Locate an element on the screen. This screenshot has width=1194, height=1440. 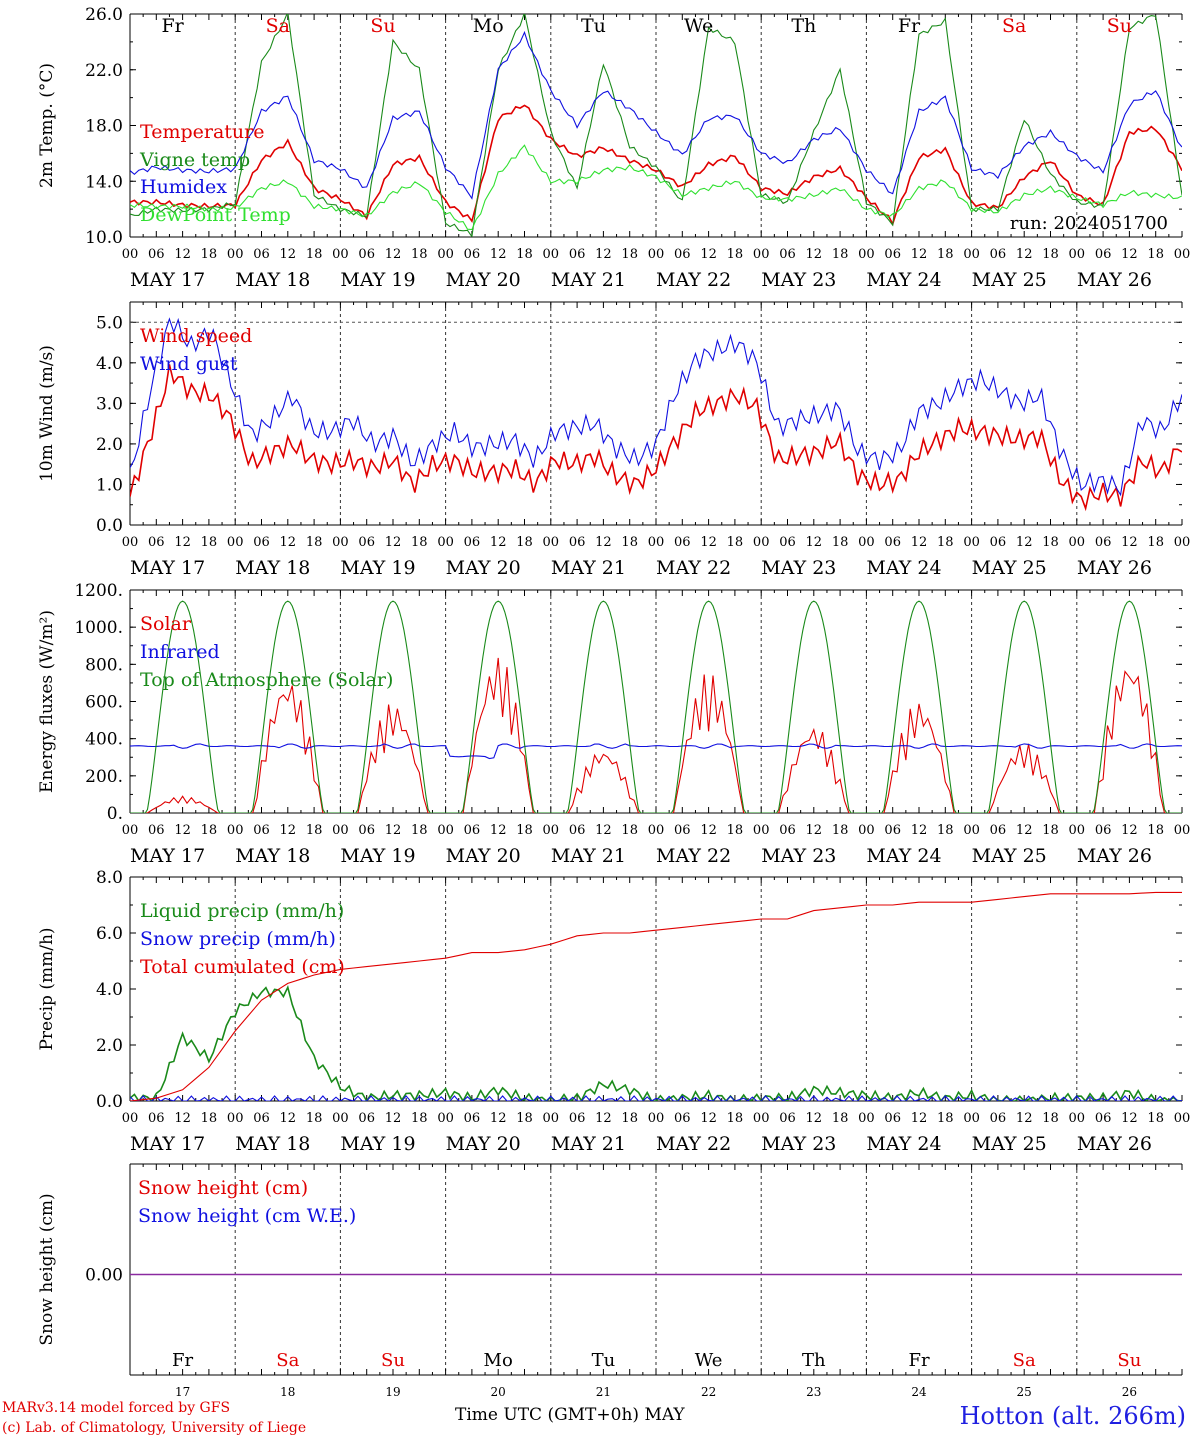
day-name: Mo is located at coordinates (488, 26).